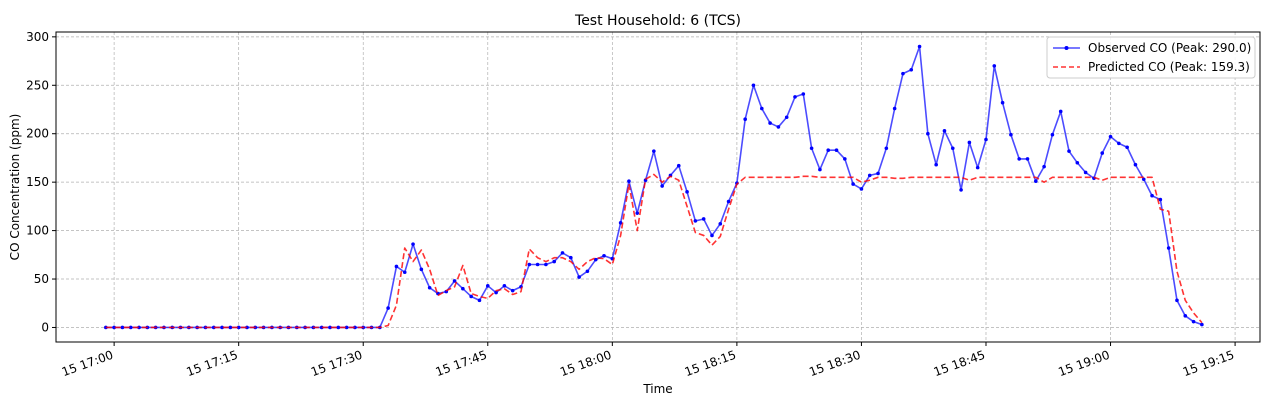 The height and width of the screenshot is (401, 1279). What do you see at coordinates (1066, 48) in the screenshot?
I see `legend-marker-observed` at bounding box center [1066, 48].